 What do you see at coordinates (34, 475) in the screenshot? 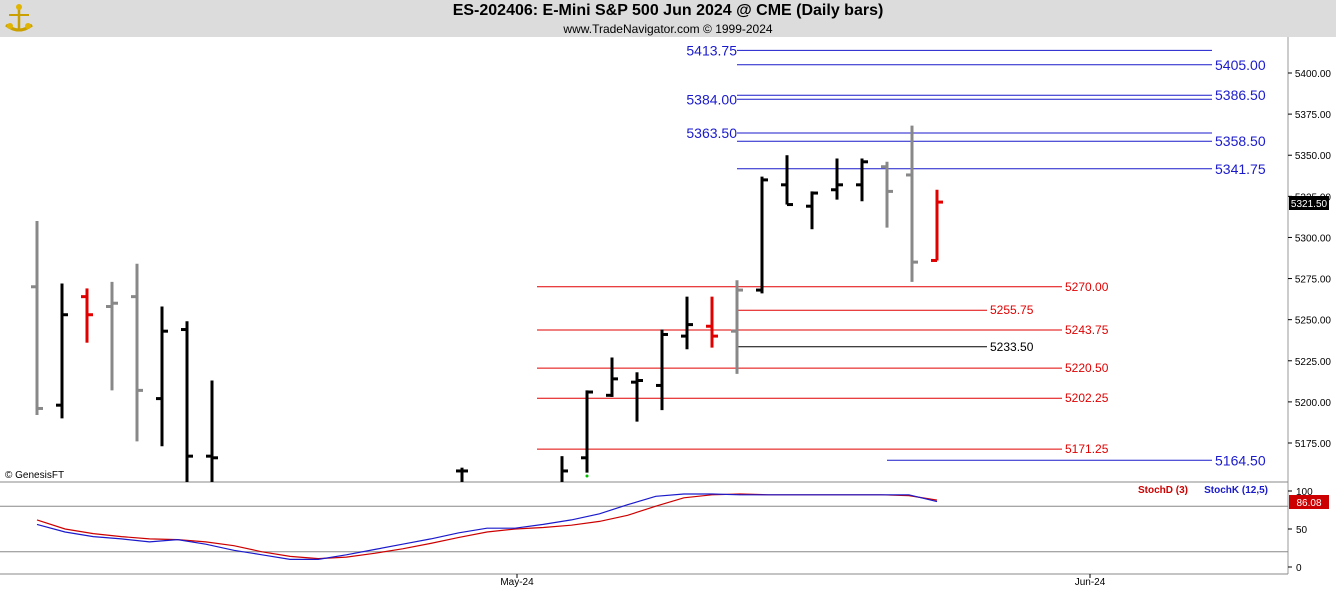
I see `copyright-label: © GenesisFT` at bounding box center [34, 475].